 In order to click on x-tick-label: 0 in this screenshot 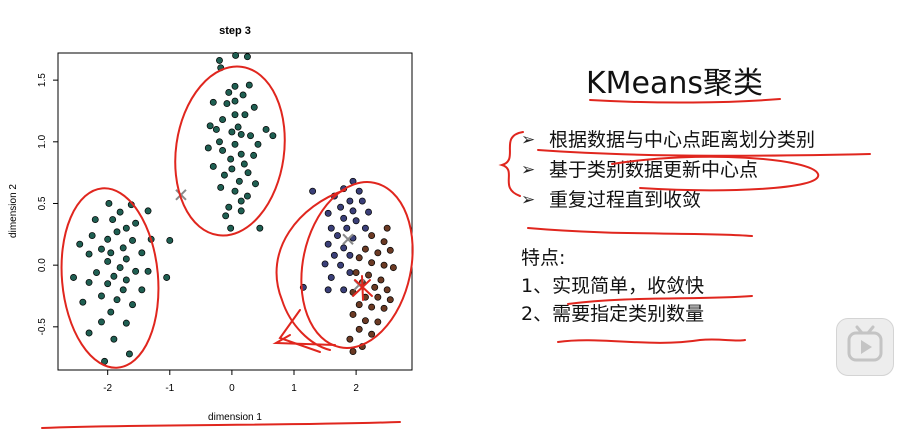, I will do `click(232, 388)`.